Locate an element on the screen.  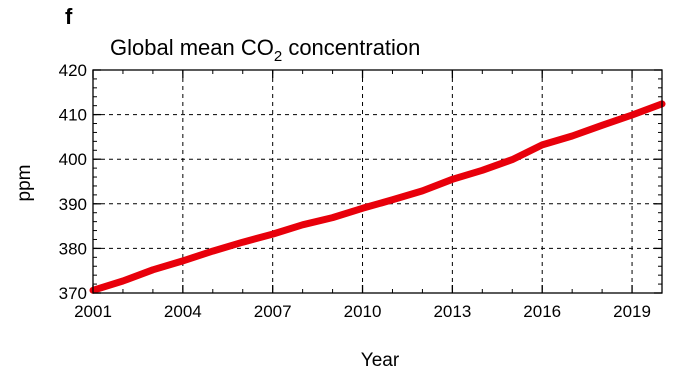
x-tick-label: 2007 is located at coordinates (273, 311).